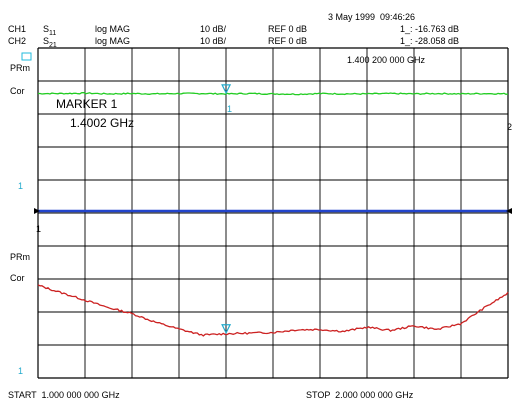 The image size is (531, 410). I want to click on stop-frequency: STOP 2.000 000 000 GHz, so click(360, 395).